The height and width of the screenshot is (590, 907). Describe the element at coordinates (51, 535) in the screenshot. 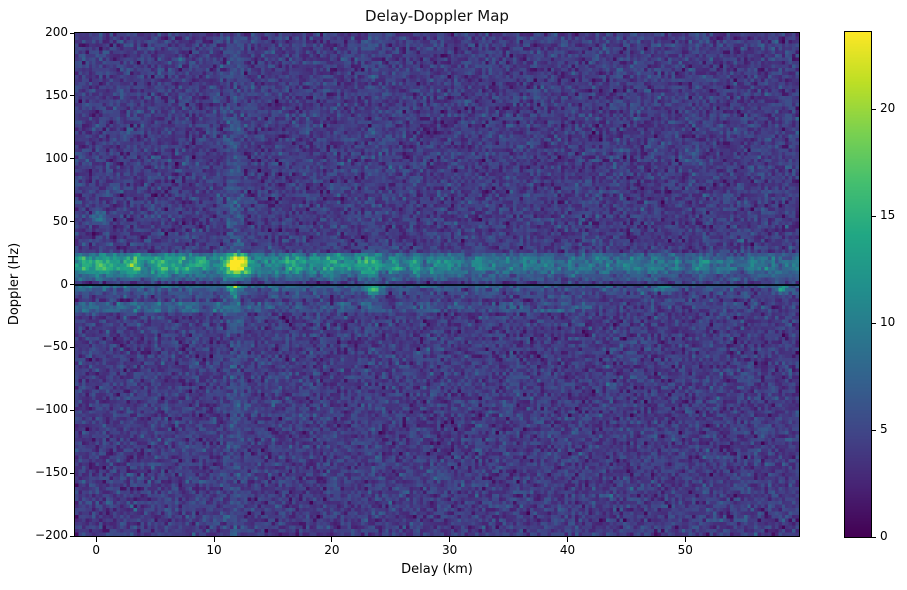

I see `y-tick-label: −200` at that location.